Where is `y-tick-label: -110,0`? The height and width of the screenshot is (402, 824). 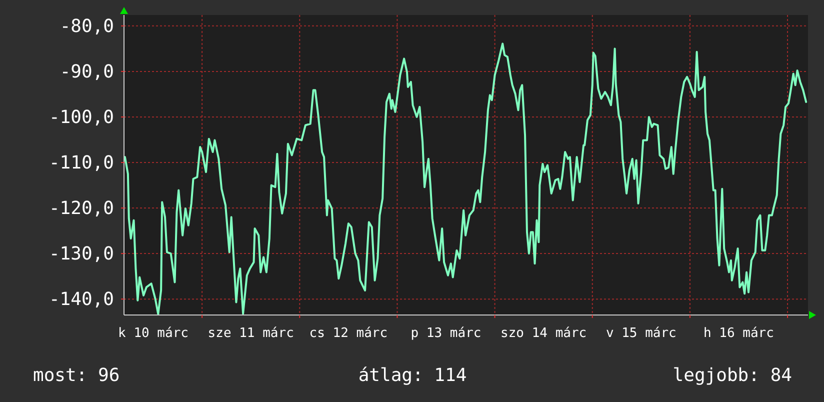 y-tick-label: -110,0 is located at coordinates (81, 163).